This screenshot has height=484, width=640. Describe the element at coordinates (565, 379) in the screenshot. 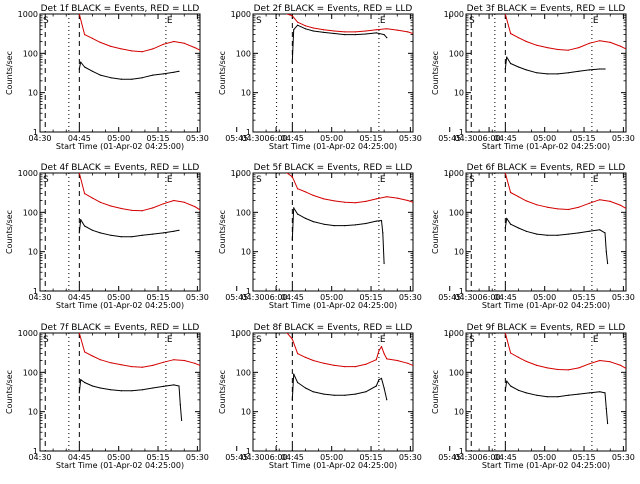

I see `series-group` at that location.